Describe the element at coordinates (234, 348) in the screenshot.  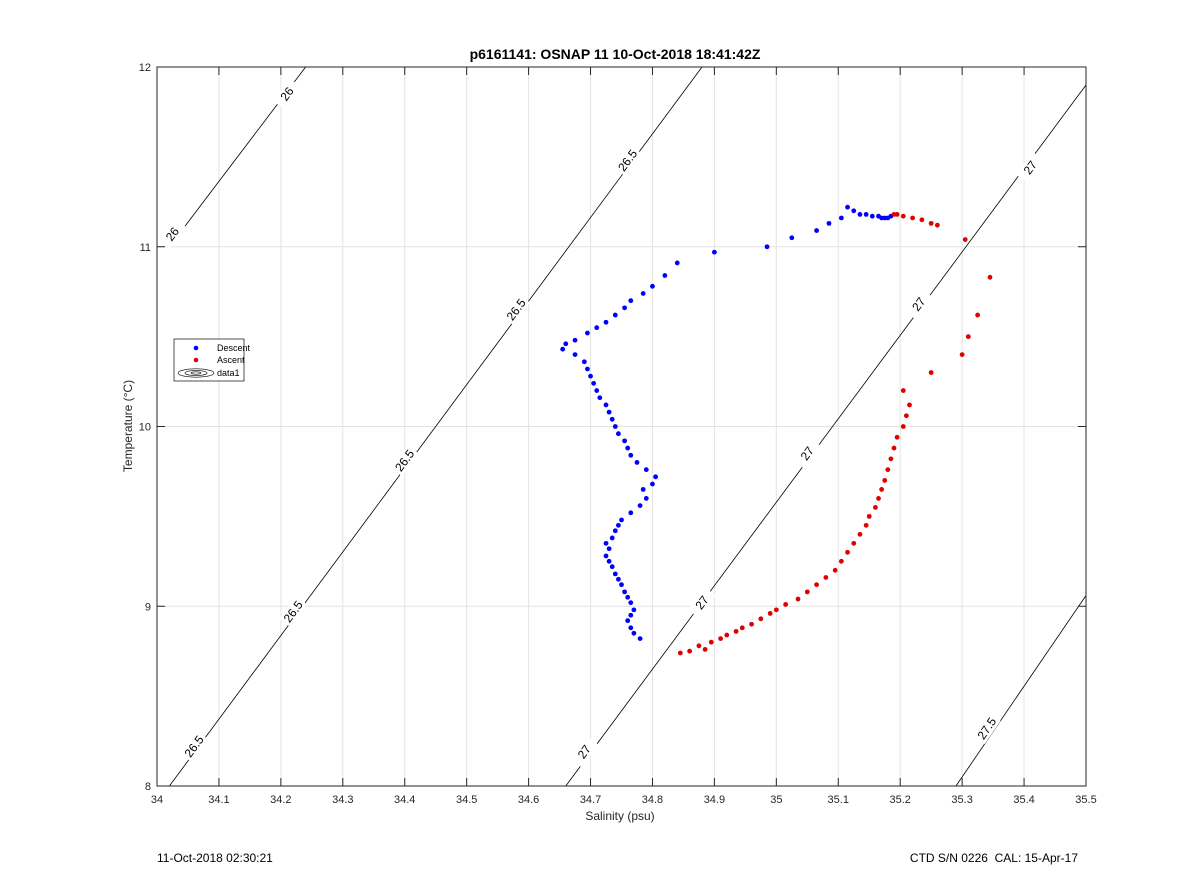
I see `legend-descent-label: Descent` at that location.